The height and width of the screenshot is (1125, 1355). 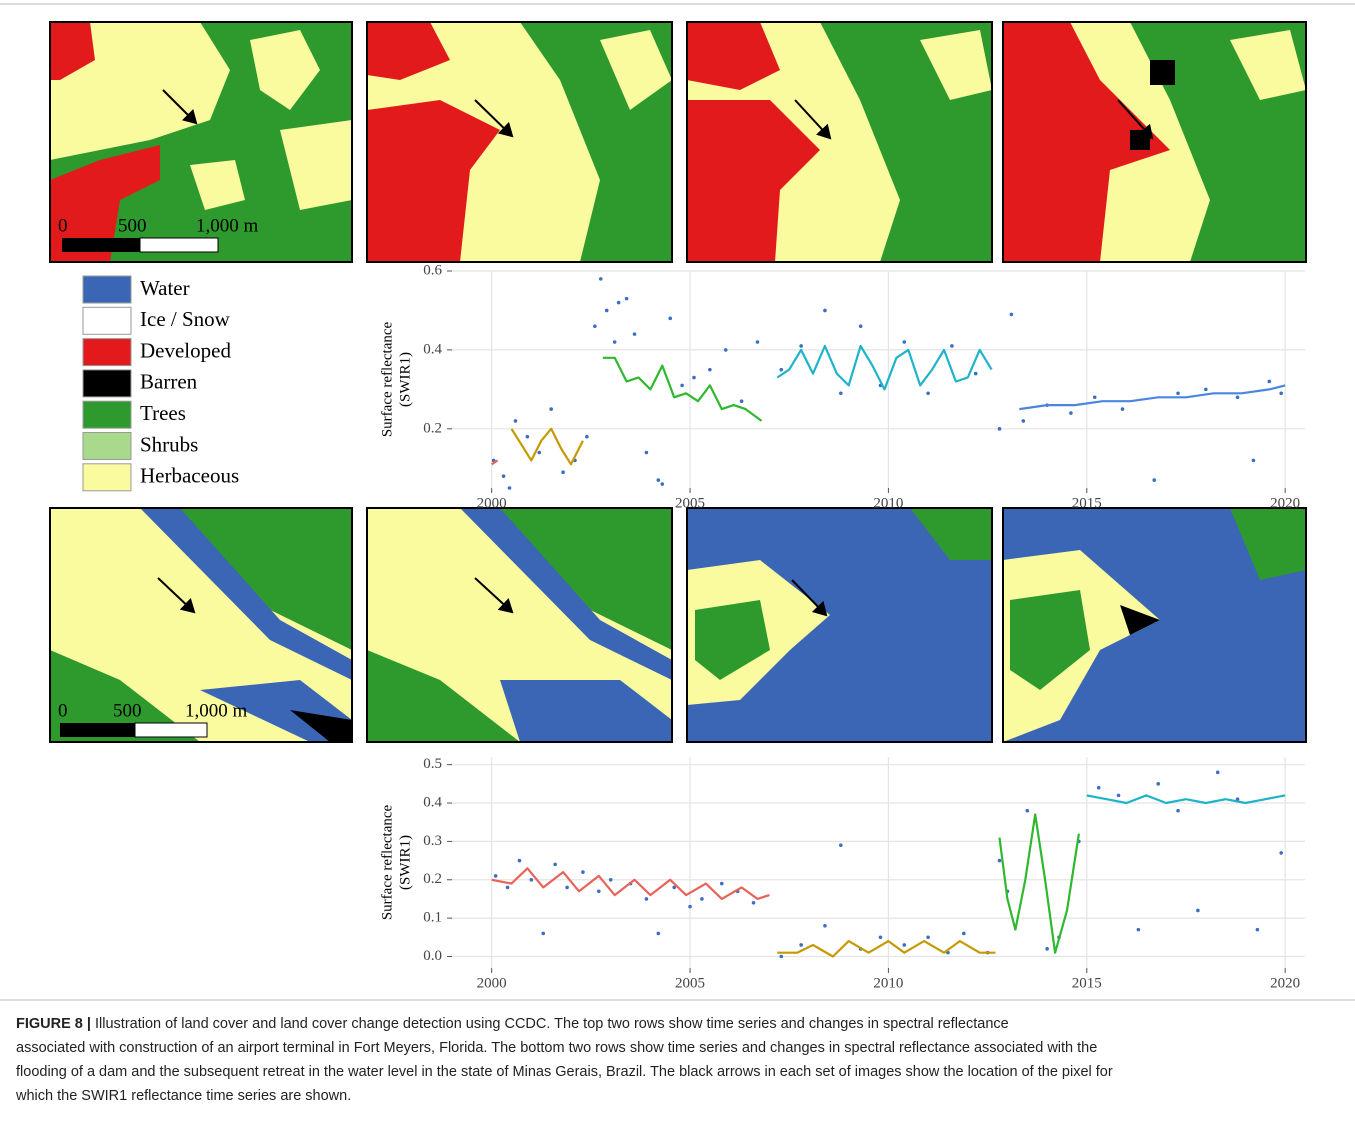 What do you see at coordinates (63, 225) in the screenshot?
I see `scale-label: 0` at bounding box center [63, 225].